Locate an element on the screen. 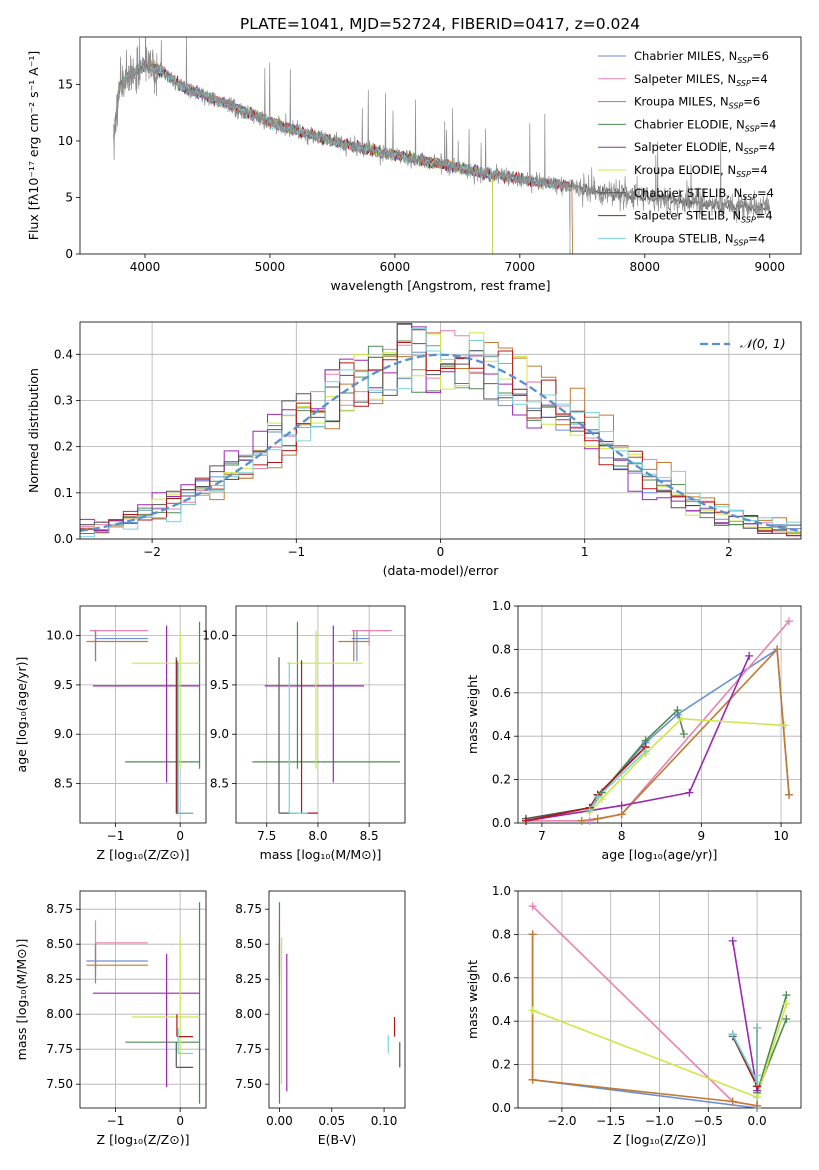 This screenshot has width=819, height=1170. y-tick-label: 1.0 is located at coordinates (501, 891).